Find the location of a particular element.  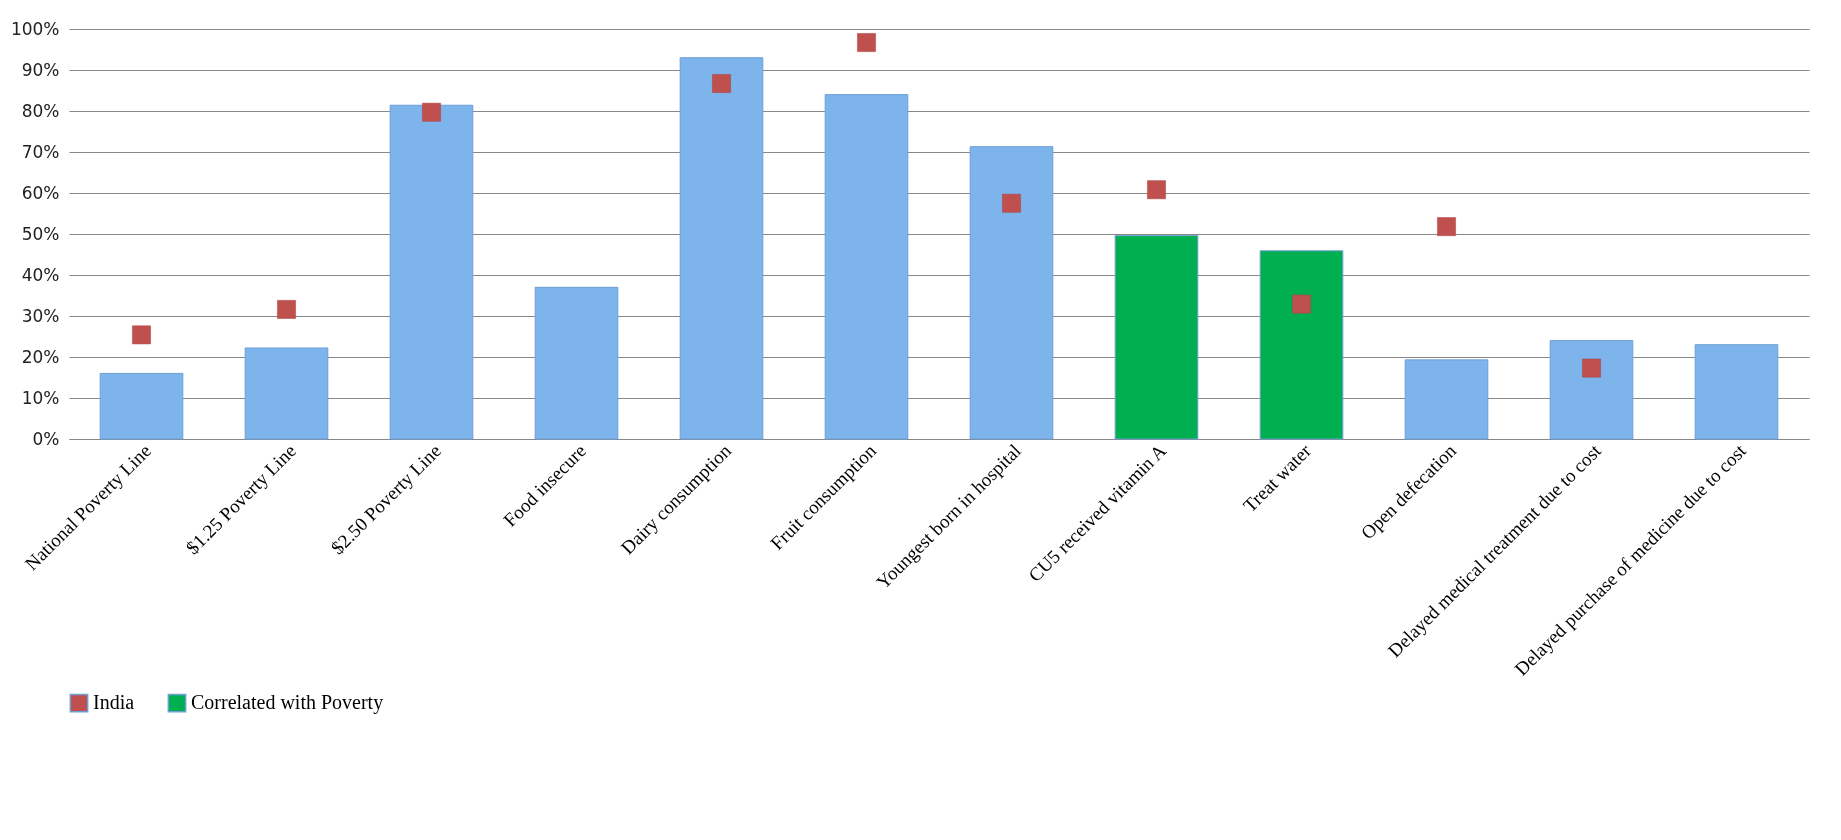

y-tick-label: 60% is located at coordinates (40, 192).